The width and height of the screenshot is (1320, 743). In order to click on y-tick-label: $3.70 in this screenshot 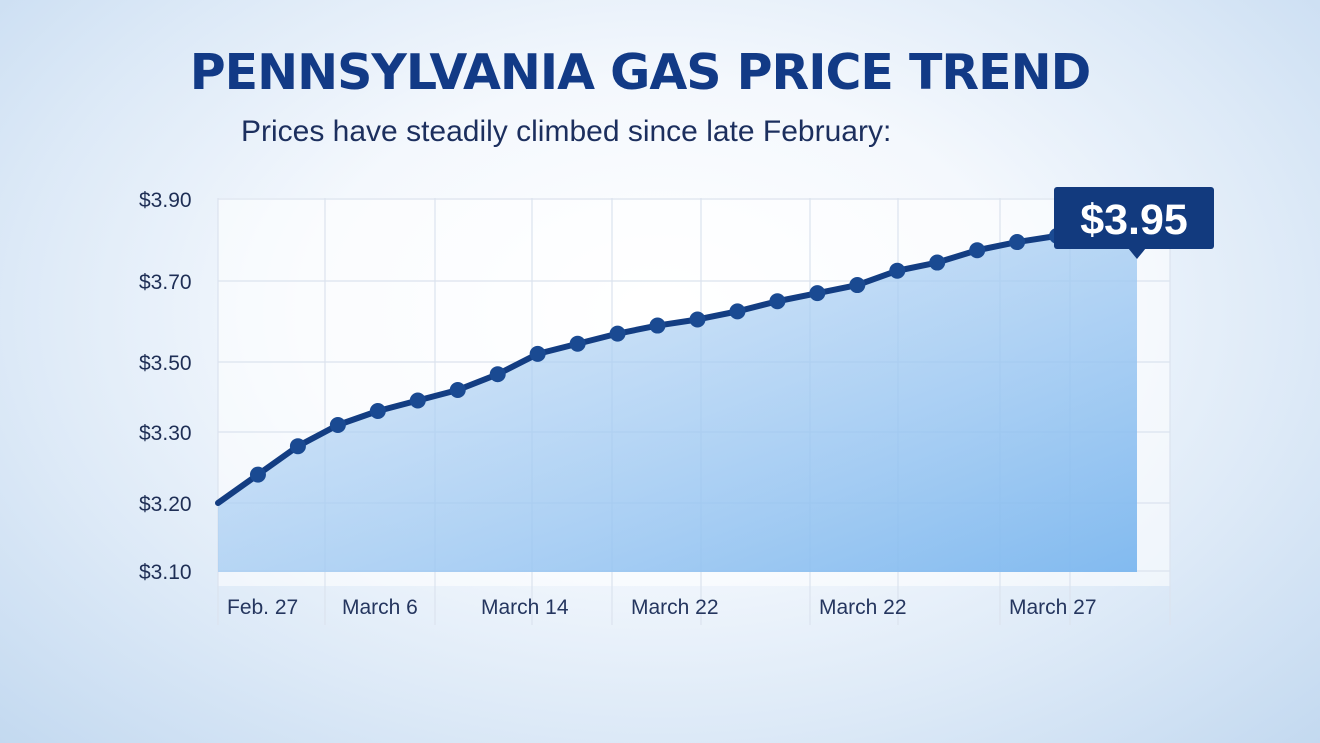, I will do `click(165, 282)`.